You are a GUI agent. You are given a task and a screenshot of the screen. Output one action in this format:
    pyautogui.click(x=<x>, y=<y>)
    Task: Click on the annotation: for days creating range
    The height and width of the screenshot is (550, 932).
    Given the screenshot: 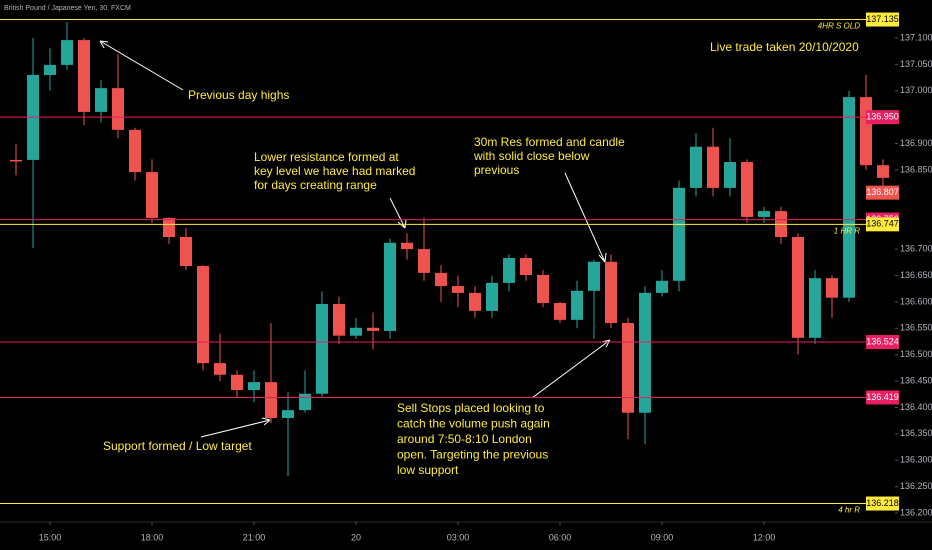 What is the action you would take?
    pyautogui.click(x=315, y=185)
    